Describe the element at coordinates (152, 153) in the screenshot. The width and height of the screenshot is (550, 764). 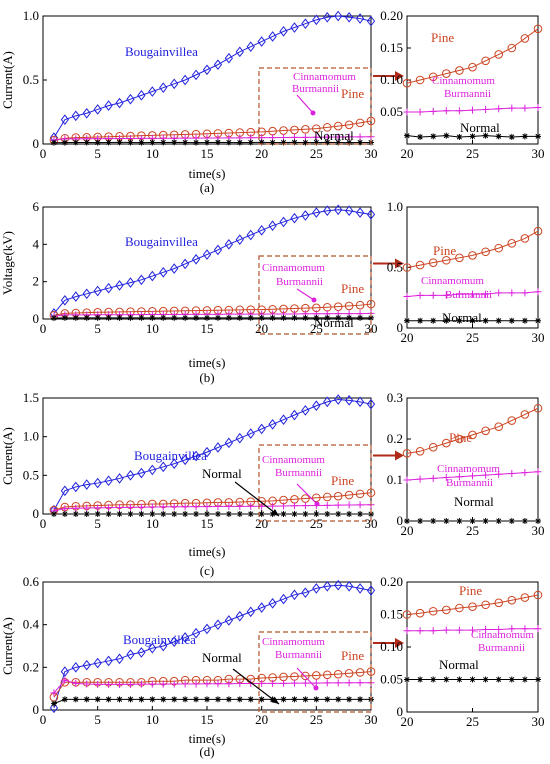
I see `x-tick-label: 10` at that location.